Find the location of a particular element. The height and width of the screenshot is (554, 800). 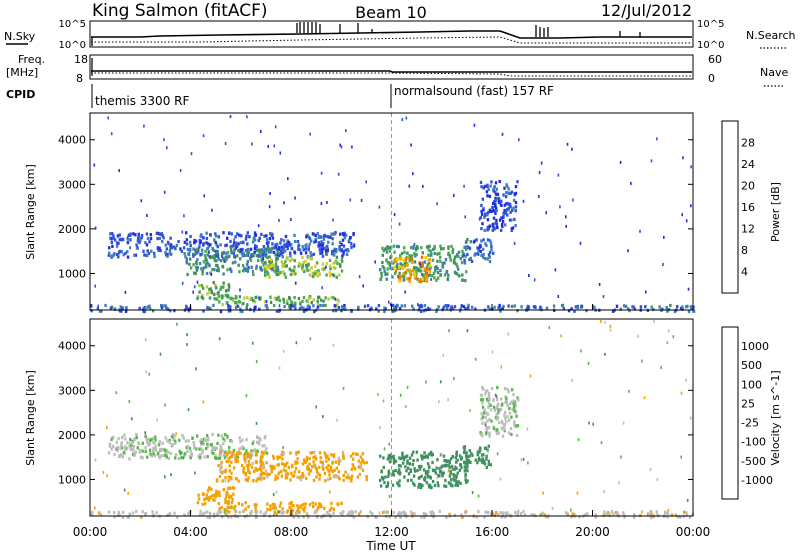

colorbar-tick-label: 8 is located at coordinates (744, 250).